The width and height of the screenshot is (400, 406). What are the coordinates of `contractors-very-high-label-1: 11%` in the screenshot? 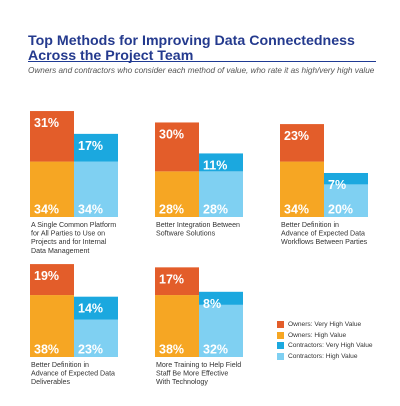 It's located at (215, 165).